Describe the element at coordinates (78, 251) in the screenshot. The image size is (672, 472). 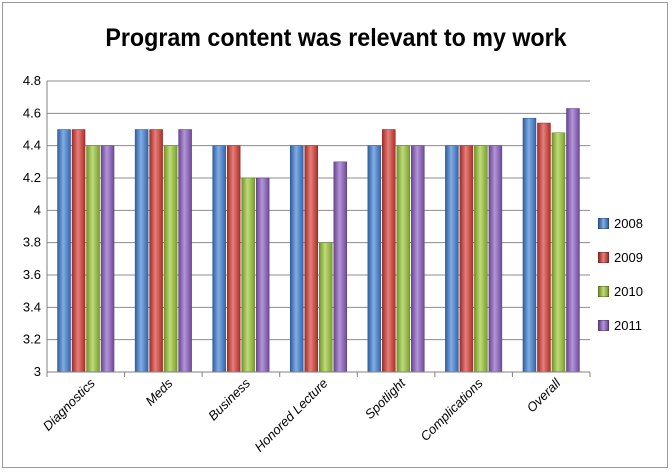
I see `bar-diagnostics-2009` at that location.